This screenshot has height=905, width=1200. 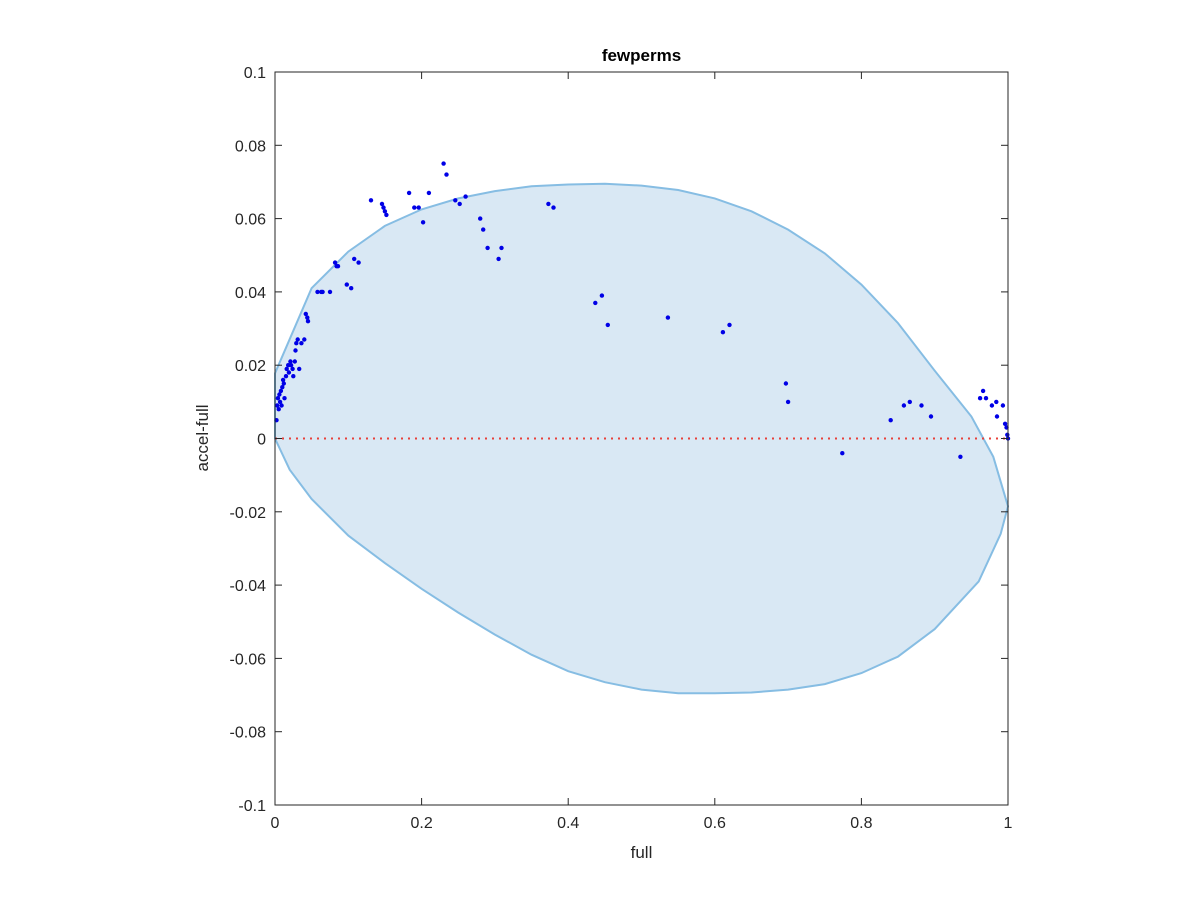 I want to click on chart-title: fewperms, so click(x=641, y=55).